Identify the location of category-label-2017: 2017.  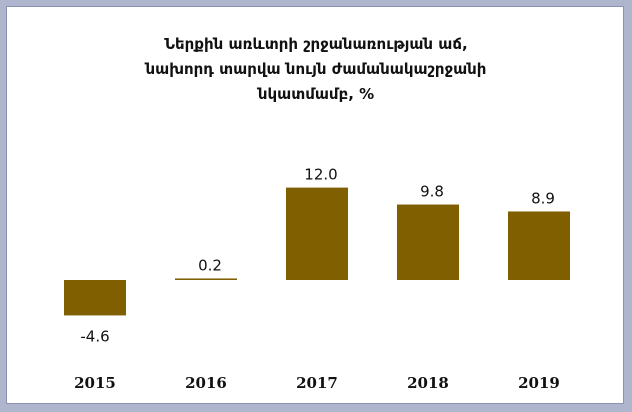
(317, 383).